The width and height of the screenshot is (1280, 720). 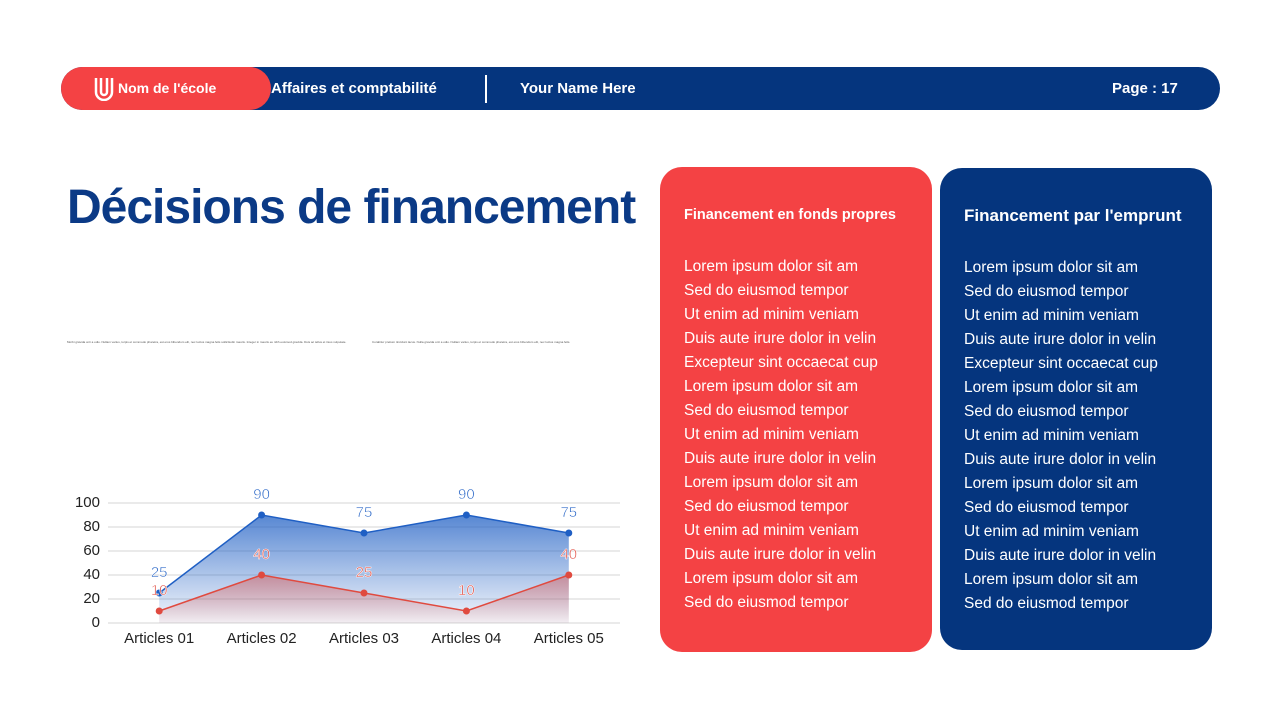 I want to click on y-tick-label: 60, so click(x=91, y=550).